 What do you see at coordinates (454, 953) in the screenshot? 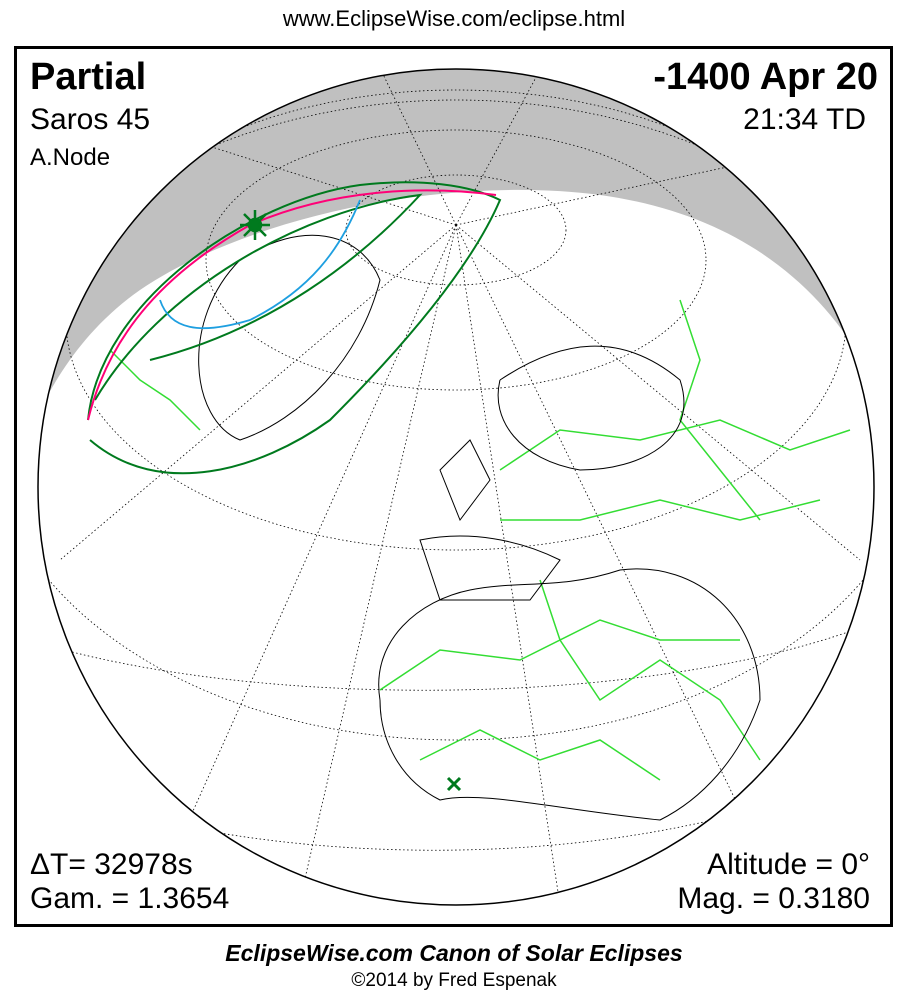
I see `canon-title: EclipseWise.com Canon of Solar Eclipses` at bounding box center [454, 953].